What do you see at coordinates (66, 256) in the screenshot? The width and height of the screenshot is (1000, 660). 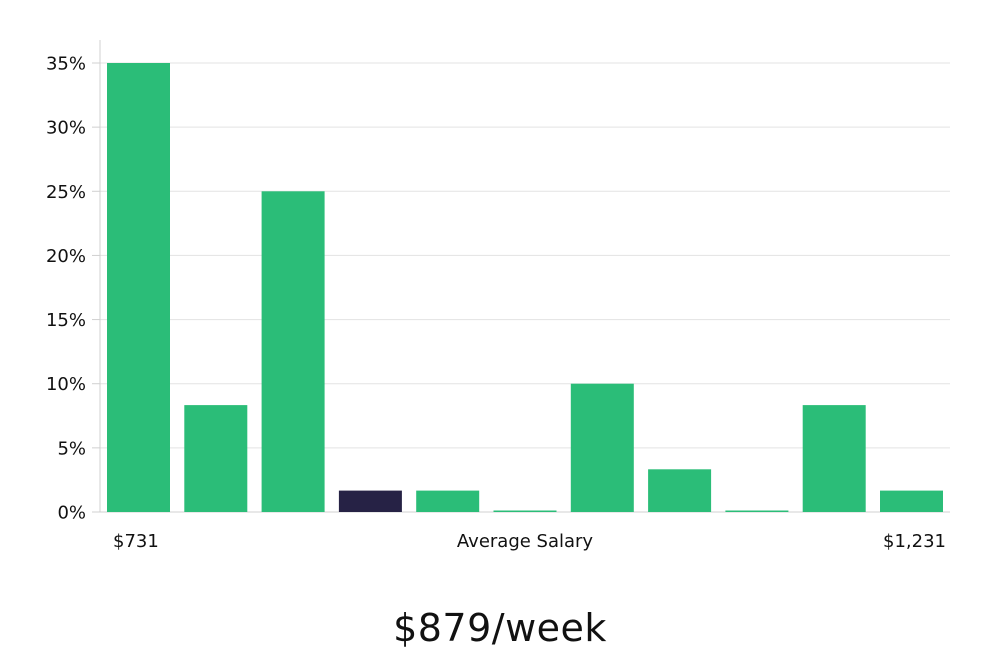 I see `y-tick-label: 20%` at bounding box center [66, 256].